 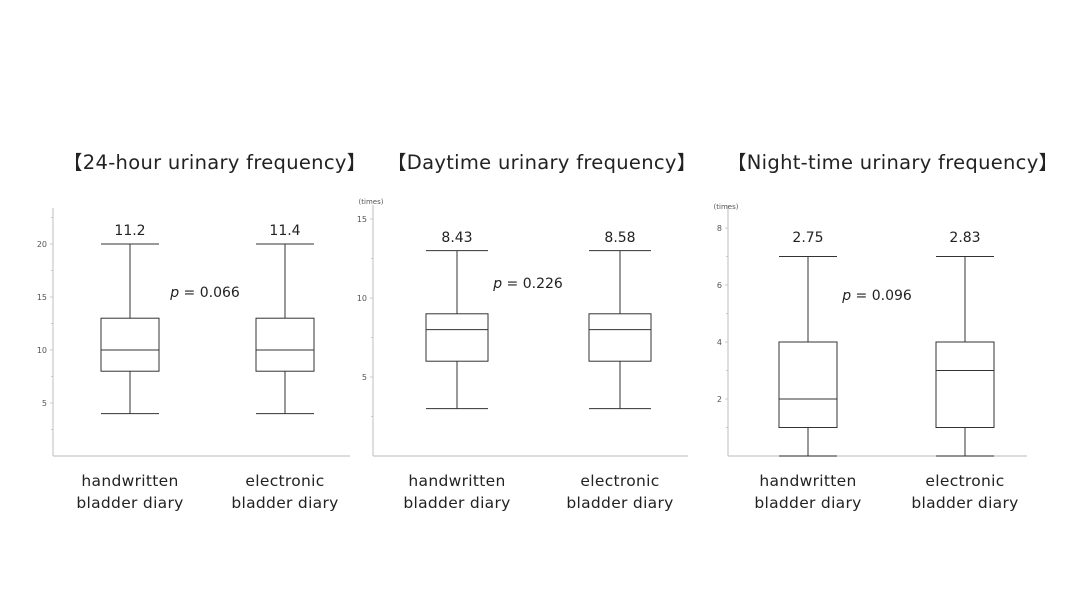 I want to click on box-night-time-handwritten: 2.75, so click(x=808, y=343).